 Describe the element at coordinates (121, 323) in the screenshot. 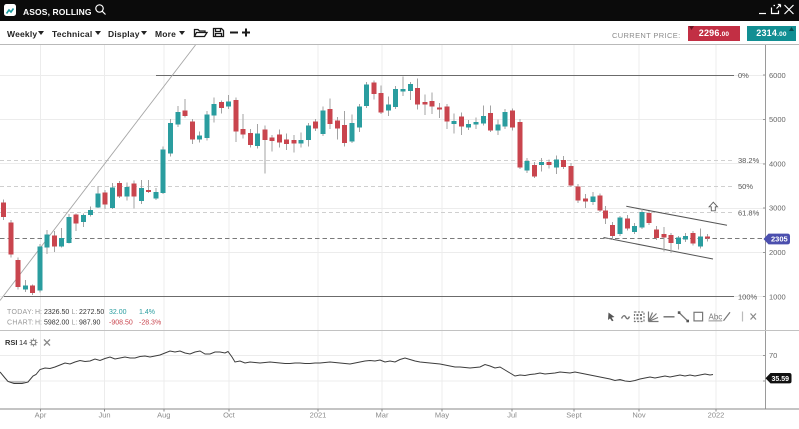

I see `svg-text: -908.50` at that location.